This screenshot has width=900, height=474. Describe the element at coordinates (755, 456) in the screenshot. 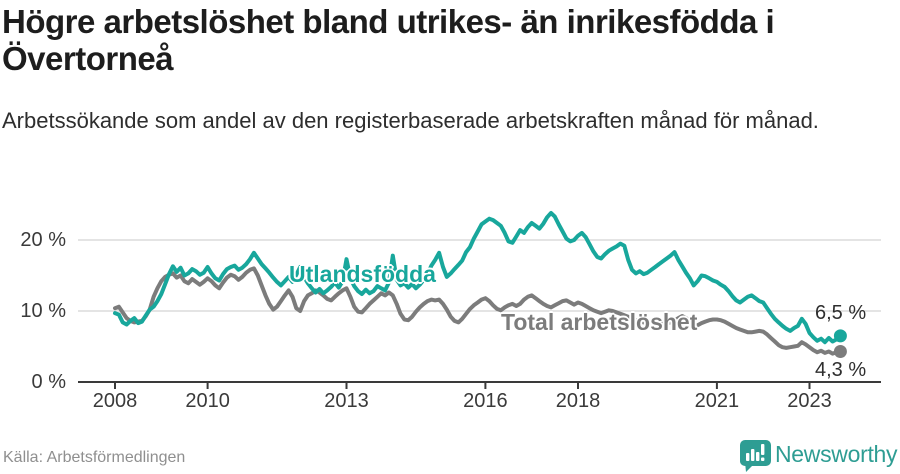

I see `newsworthy-logo-icon` at that location.